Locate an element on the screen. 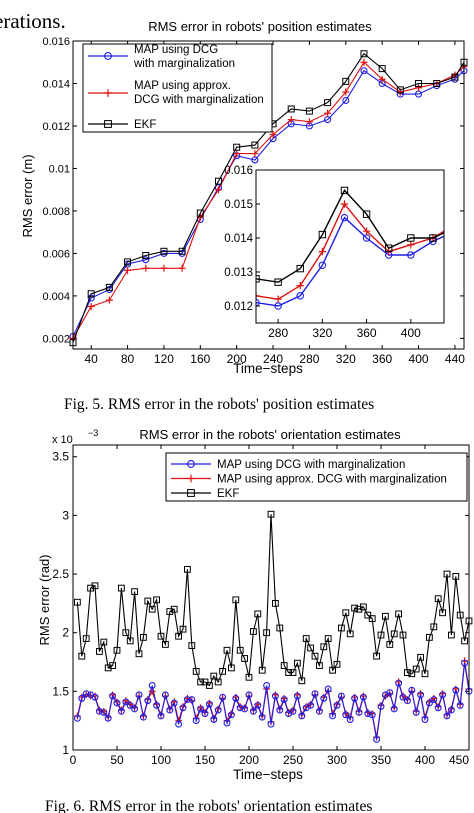  chart1-x-tick-label: 320 is located at coordinates (346, 359).